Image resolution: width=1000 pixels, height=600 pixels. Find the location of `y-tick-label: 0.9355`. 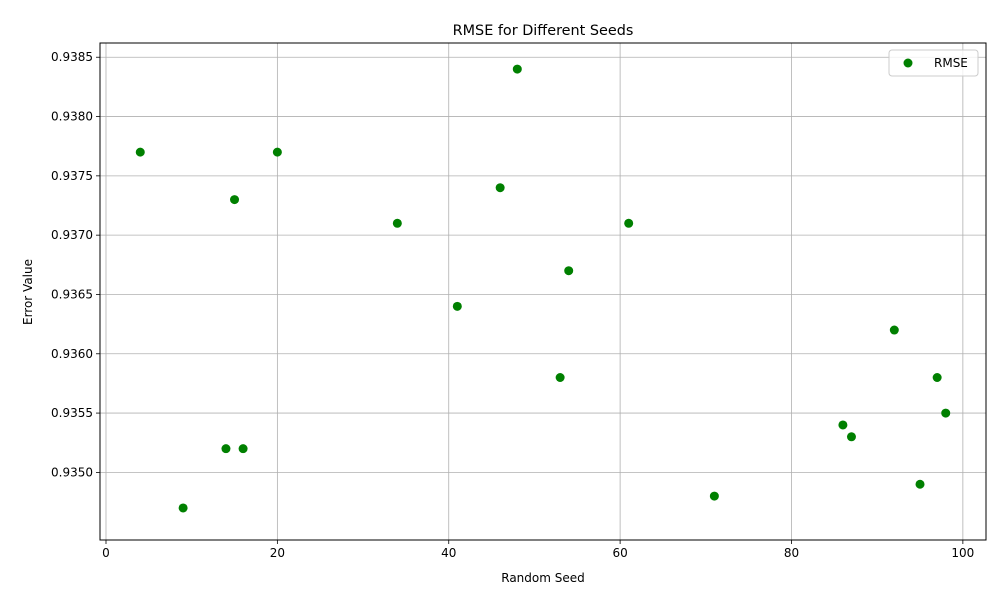

y-tick-label: 0.9355 is located at coordinates (72, 413).